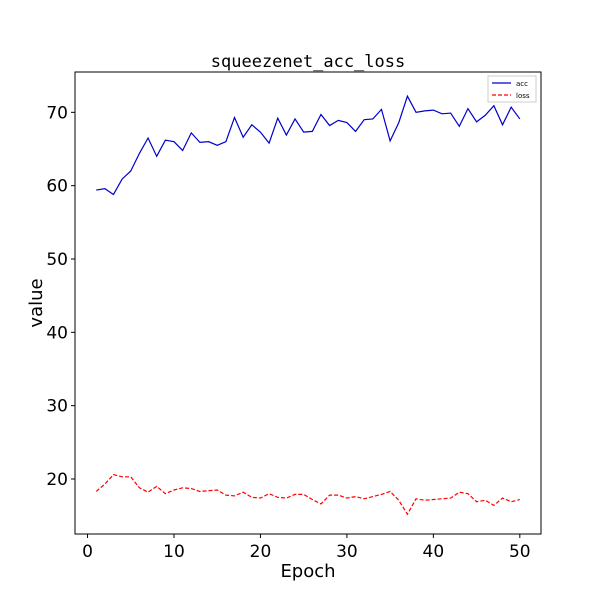 Image resolution: width=600 pixels, height=600 pixels. Describe the element at coordinates (57, 187) in the screenshot. I see `y-tick-label: 60` at that location.